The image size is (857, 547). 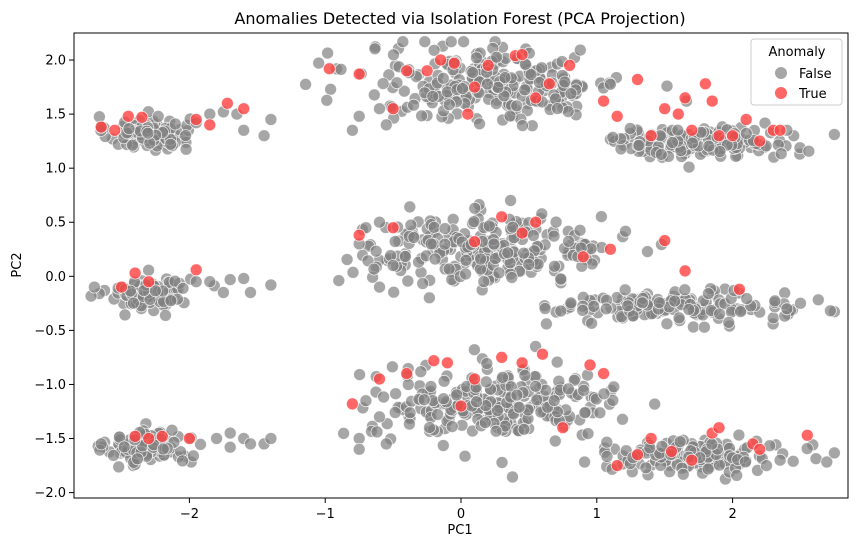 I want to click on legend-marker-true, so click(x=781, y=93).